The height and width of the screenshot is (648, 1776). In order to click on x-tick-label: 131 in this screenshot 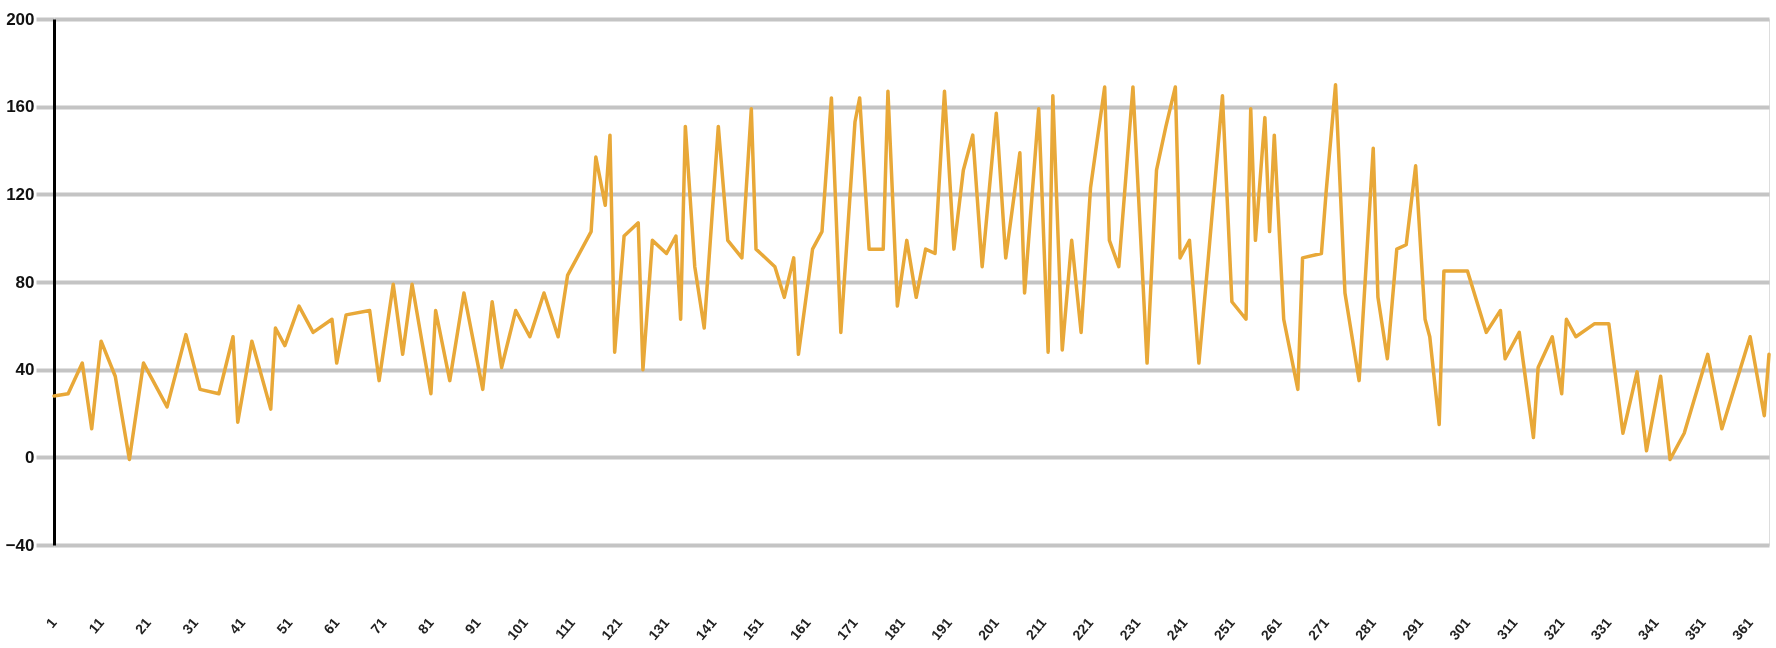, I will do `click(659, 628)`.